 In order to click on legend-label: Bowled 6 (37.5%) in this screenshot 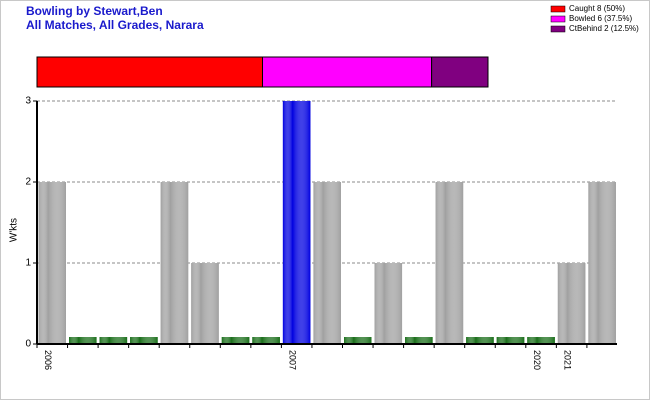, I will do `click(600, 18)`.